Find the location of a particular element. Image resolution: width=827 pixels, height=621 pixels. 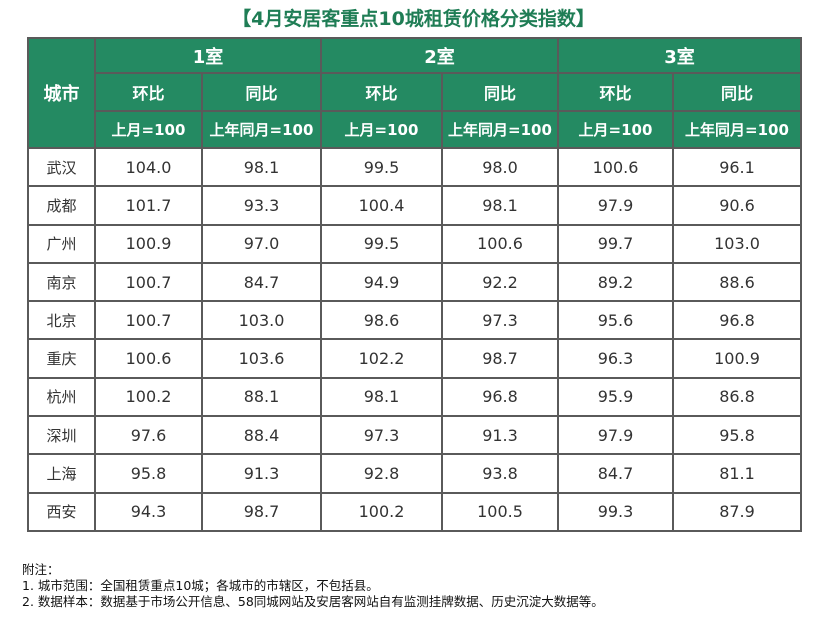

city-cell: 重庆 is located at coordinates (61, 358).